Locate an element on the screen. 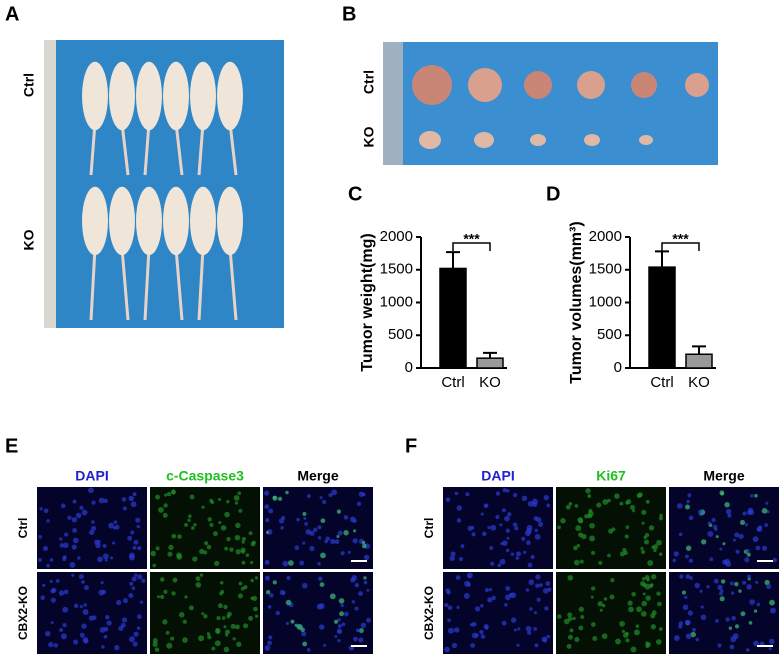 This screenshot has height=657, width=784. column-label: Merge is located at coordinates (723, 476).